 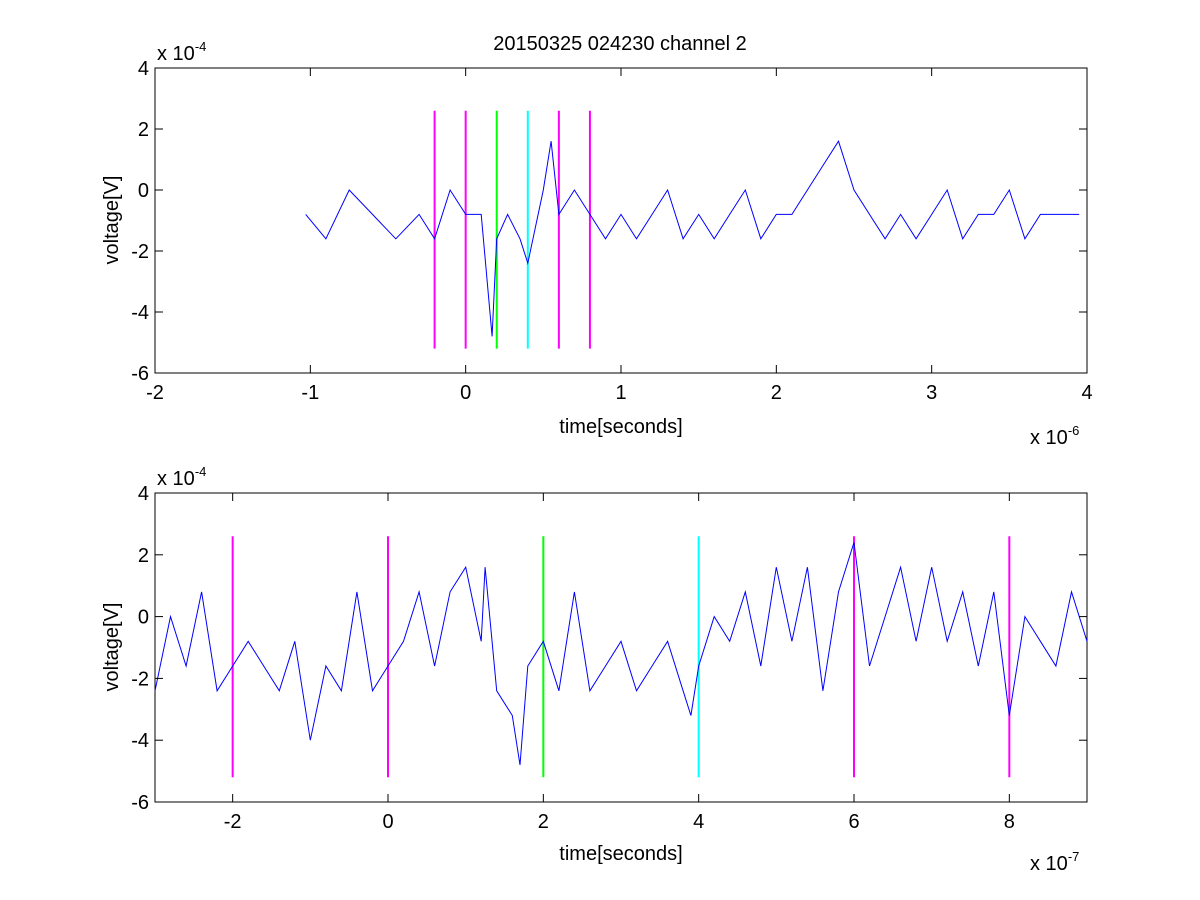 I want to click on x-tick-label: 8, so click(x=1009, y=822).